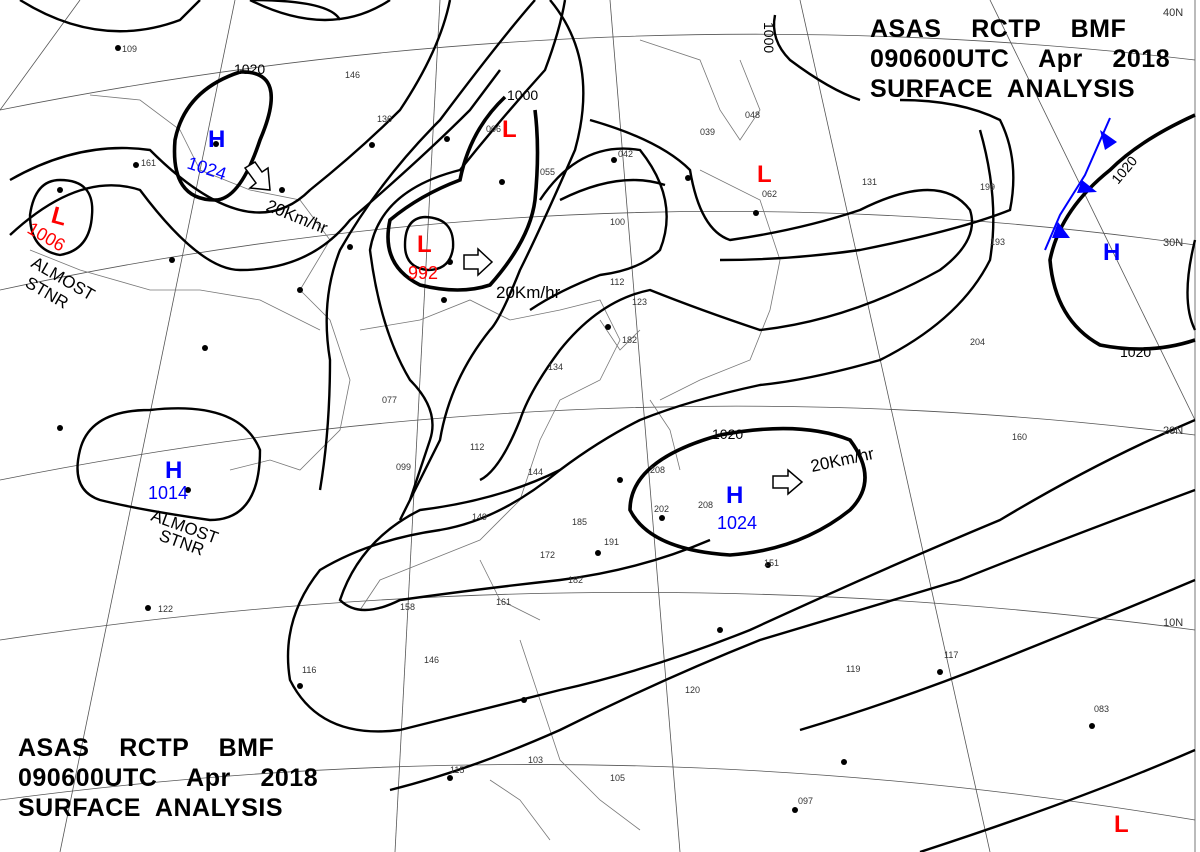 This screenshot has height=852, width=1200. I want to click on low-center-southeast: L, so click(1121, 824).